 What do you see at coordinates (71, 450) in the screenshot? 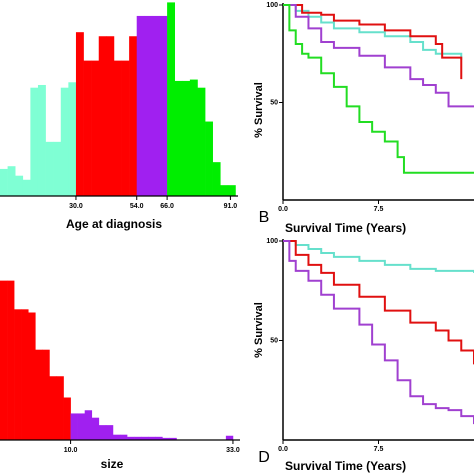
I see `x-tick-label: 10.0` at bounding box center [71, 450].